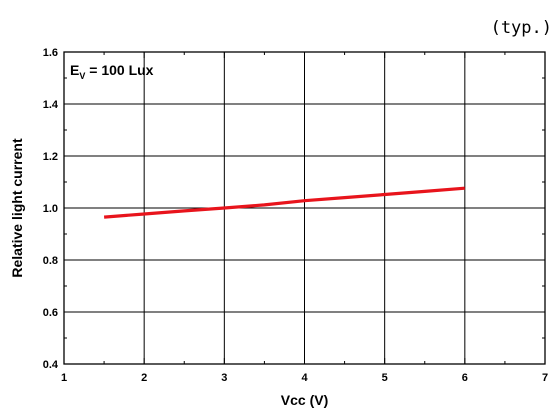 This screenshot has width=556, height=412. I want to click on y-tick-labels: 0.4 0.6 0.8 1.0 1.2 1.4 1.6, so click(51, 209).